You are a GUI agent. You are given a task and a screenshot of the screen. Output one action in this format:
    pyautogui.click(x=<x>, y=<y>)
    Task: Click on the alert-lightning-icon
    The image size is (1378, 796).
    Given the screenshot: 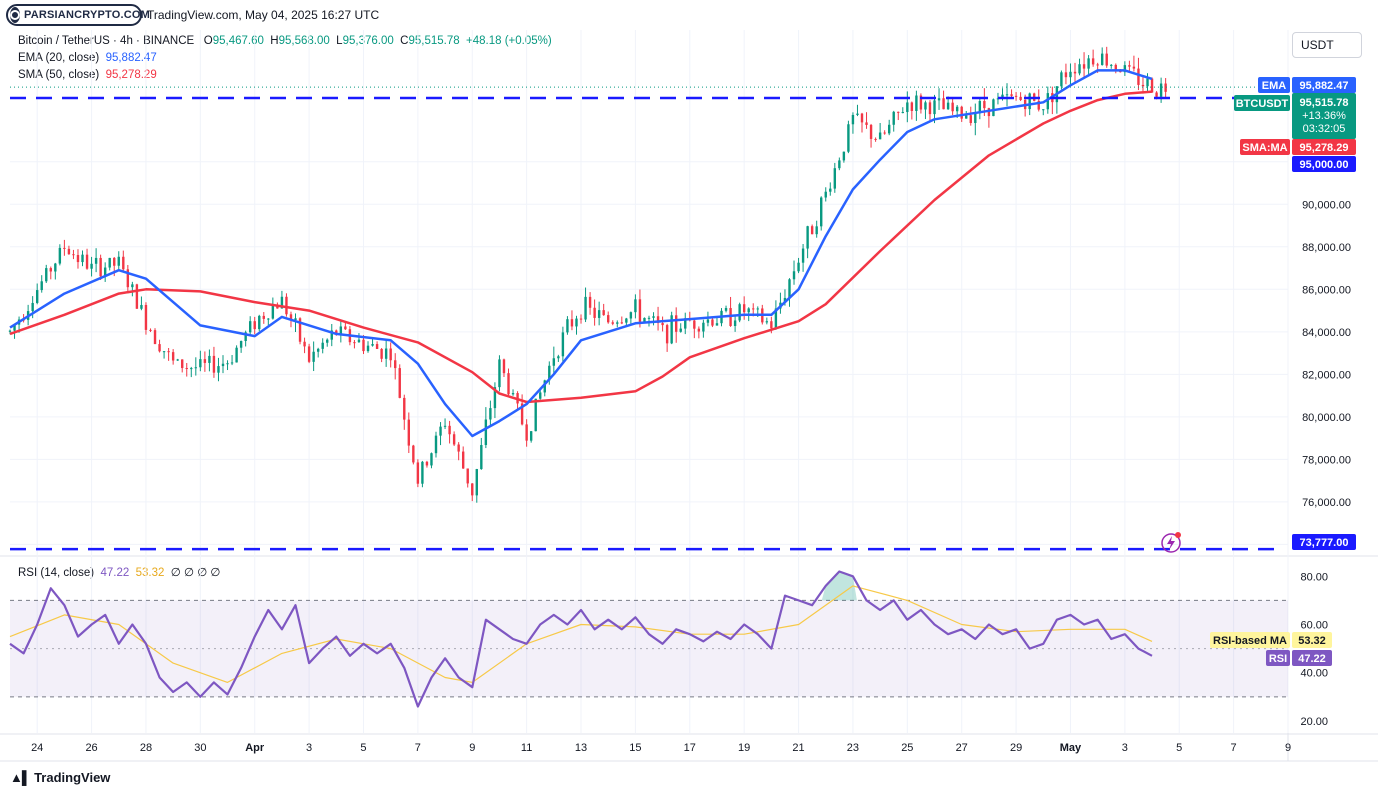 What is the action you would take?
    pyautogui.click(x=1171, y=542)
    